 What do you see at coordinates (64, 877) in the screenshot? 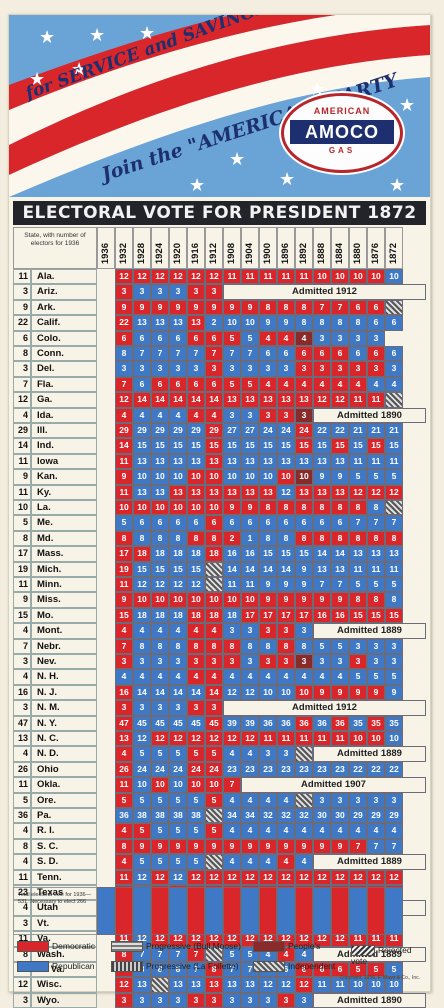
I see `state-name: Tenn.` at bounding box center [64, 877].